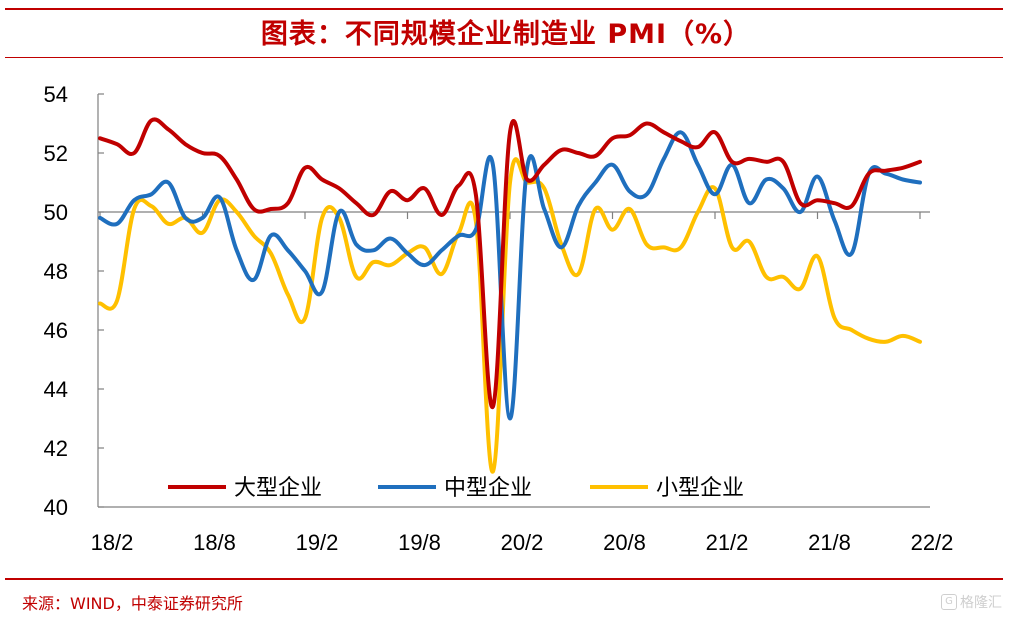 This screenshot has height=618, width=1012. What do you see at coordinates (488, 488) in the screenshot?
I see `legend-label-medium: 中型企业` at bounding box center [488, 488].